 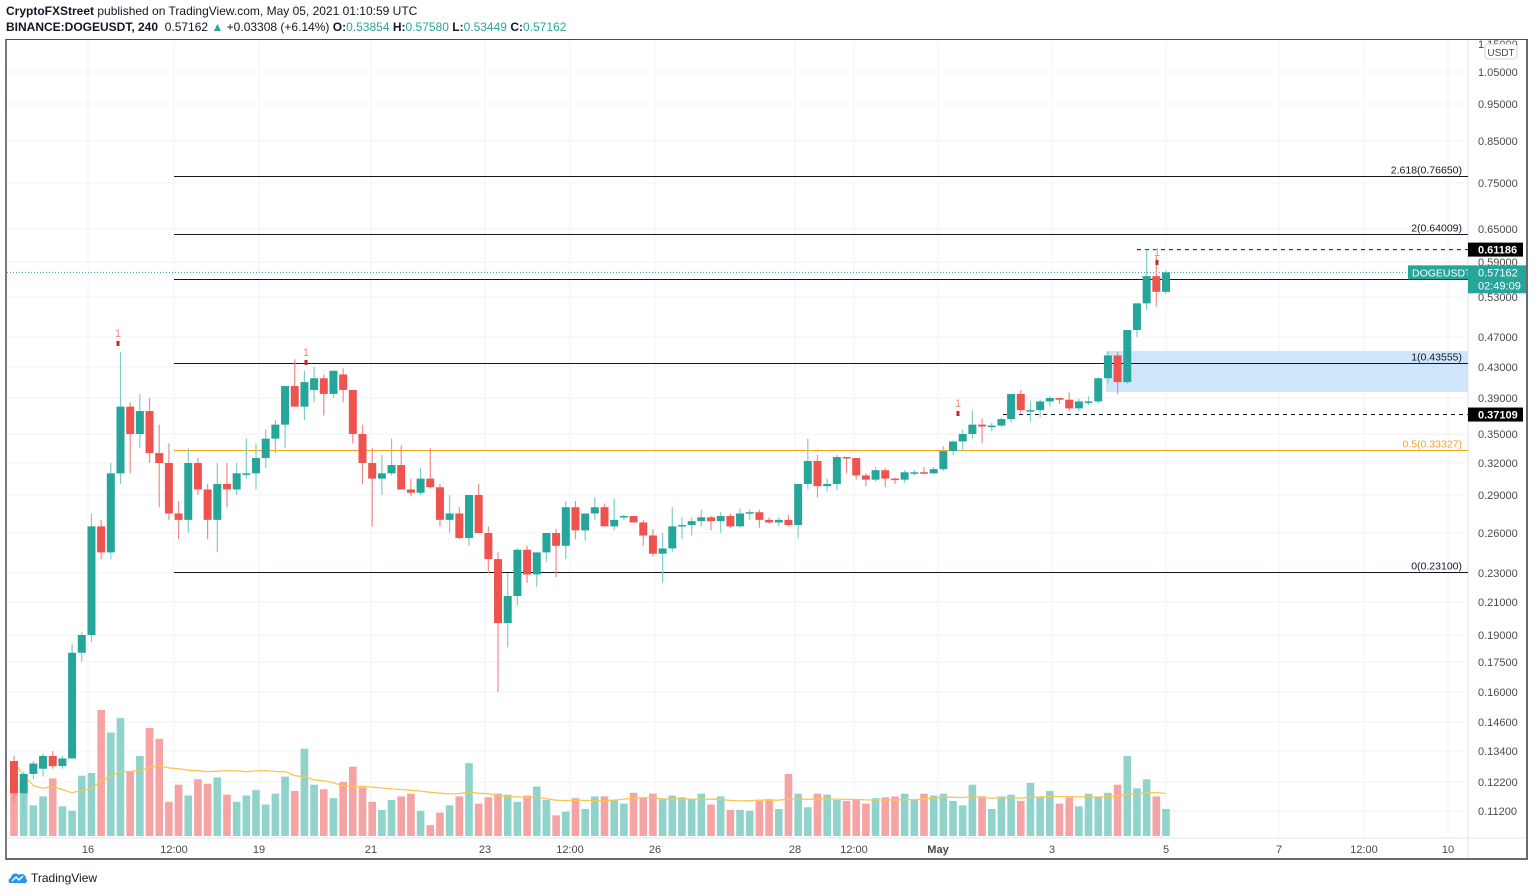 I want to click on price-tick: 0.11200, so click(x=1497, y=812).